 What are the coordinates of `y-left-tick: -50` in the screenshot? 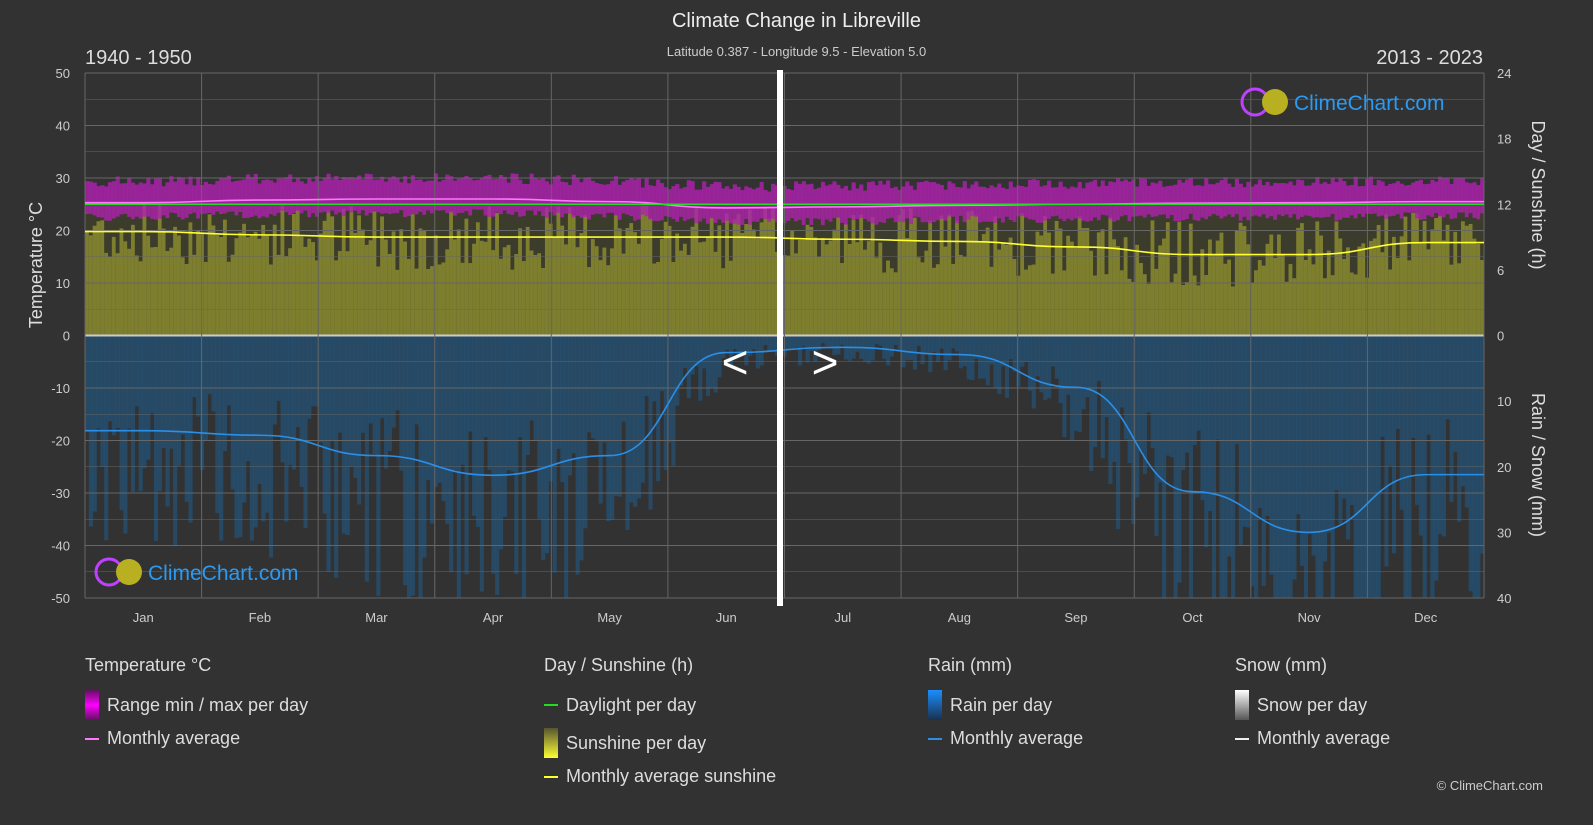 It's located at (60, 598).